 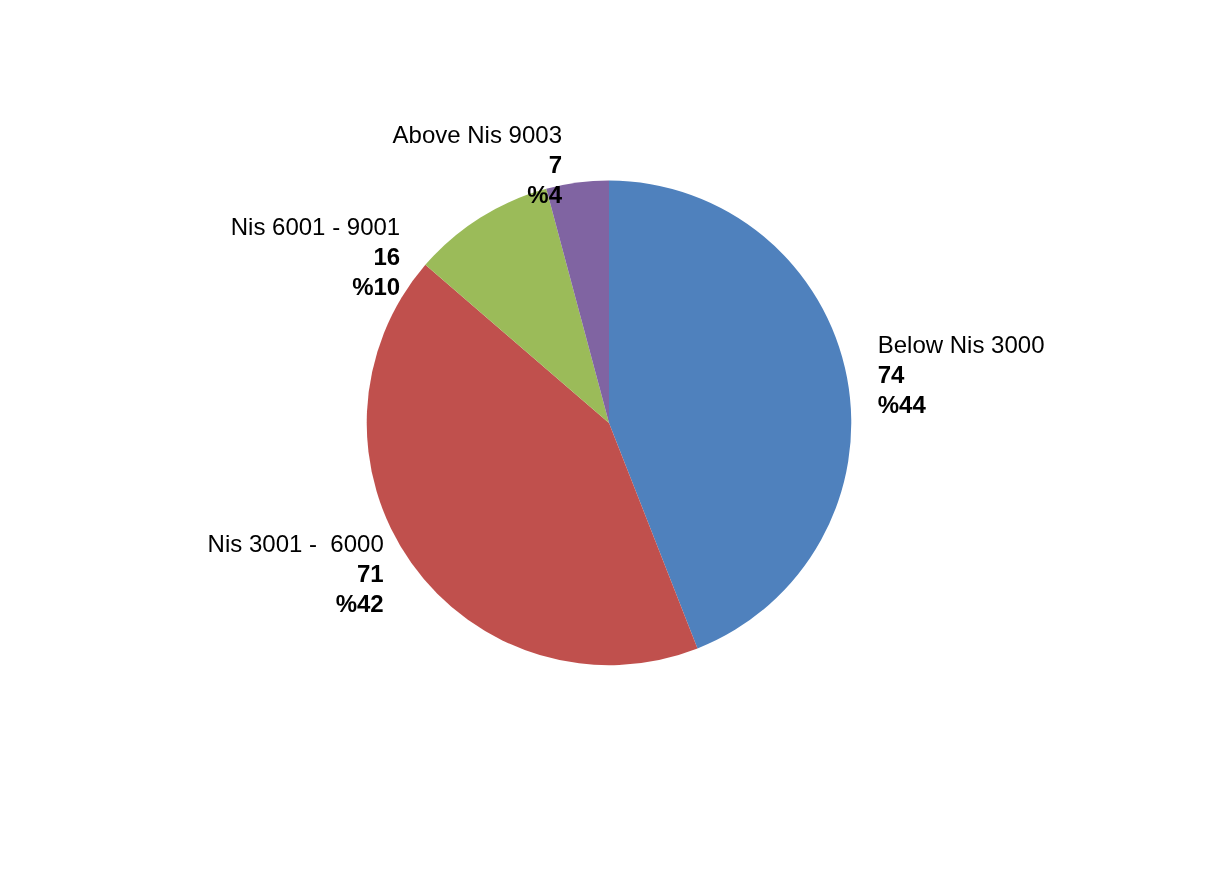 What do you see at coordinates (961, 344) in the screenshot?
I see `slice-label: Below Nis 3000` at bounding box center [961, 344].